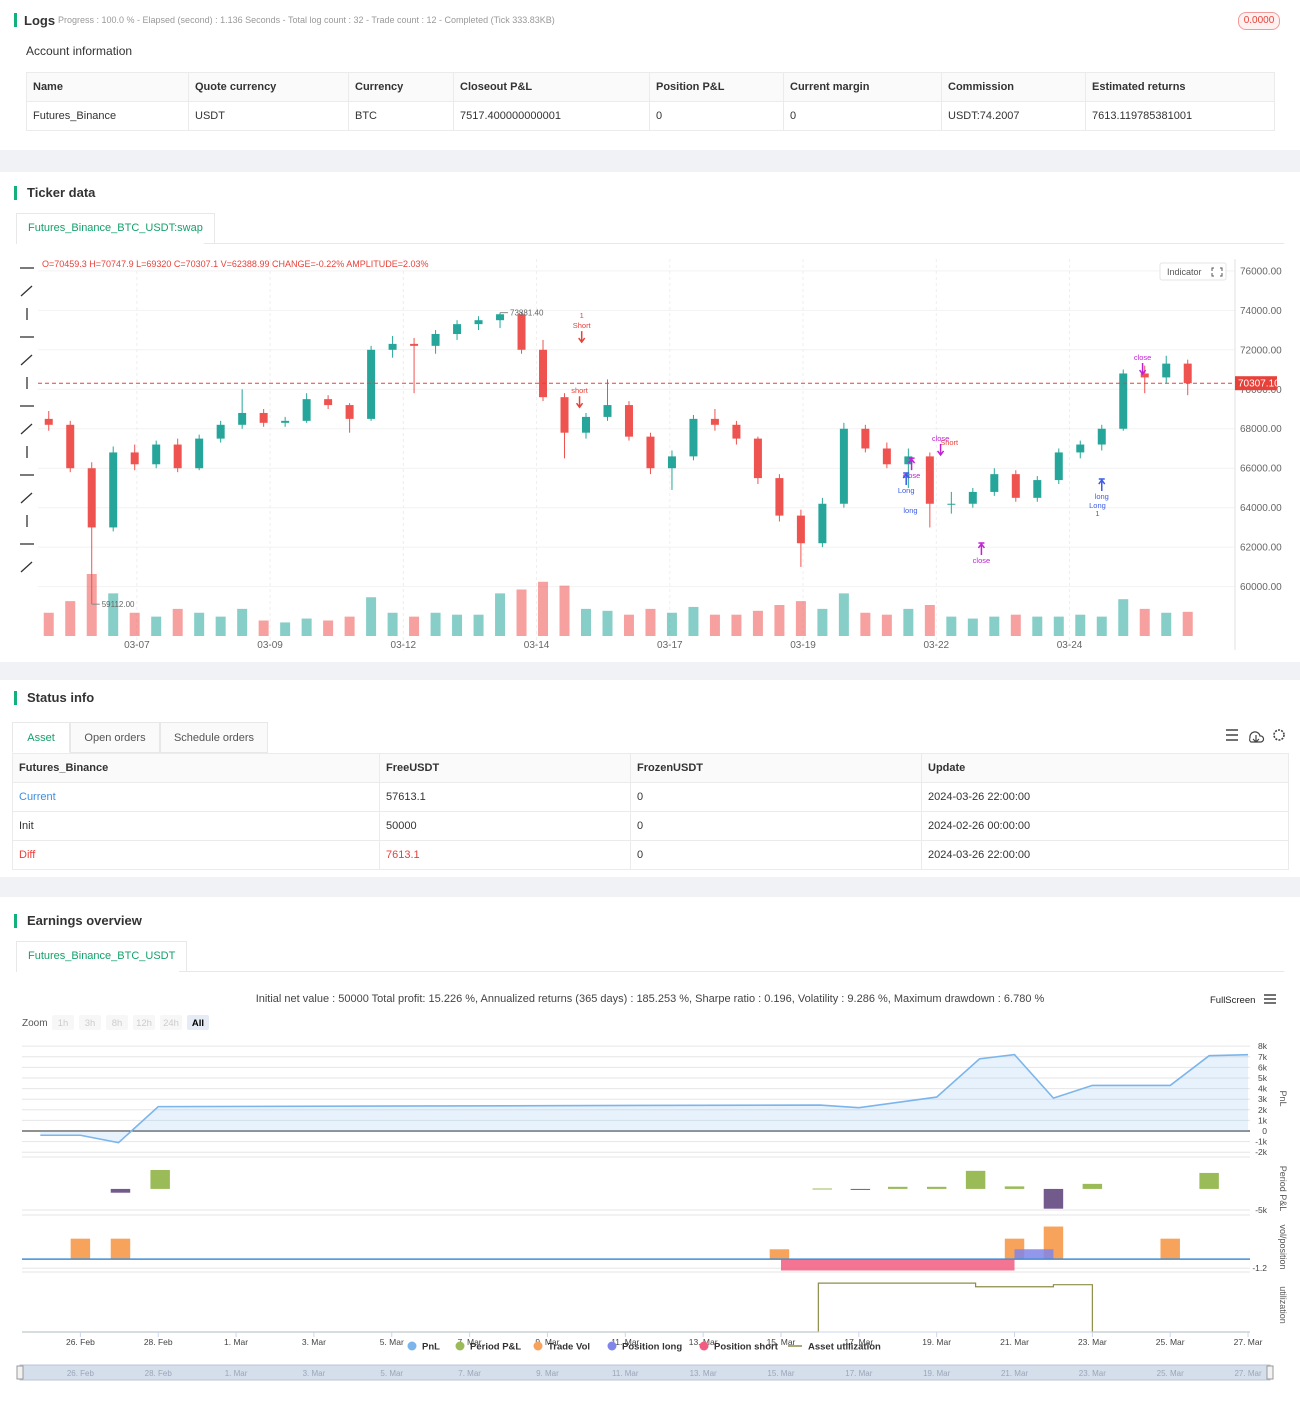 Image resolution: width=1300 pixels, height=1402 pixels. I want to click on thead: Futures_Binance FreeUSDT FrozenUSDT Update, so click(650, 768).